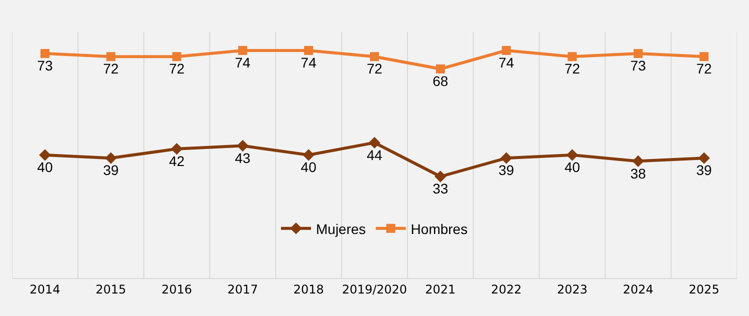 Image resolution: width=749 pixels, height=316 pixels. What do you see at coordinates (374, 154) in the screenshot?
I see `data-label: 44` at bounding box center [374, 154].